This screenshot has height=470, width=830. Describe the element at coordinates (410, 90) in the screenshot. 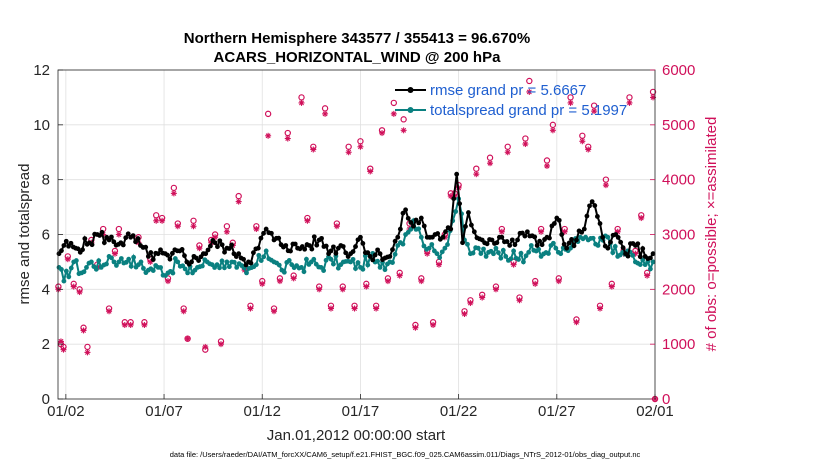

I see `legend-rmse-marker` at that location.